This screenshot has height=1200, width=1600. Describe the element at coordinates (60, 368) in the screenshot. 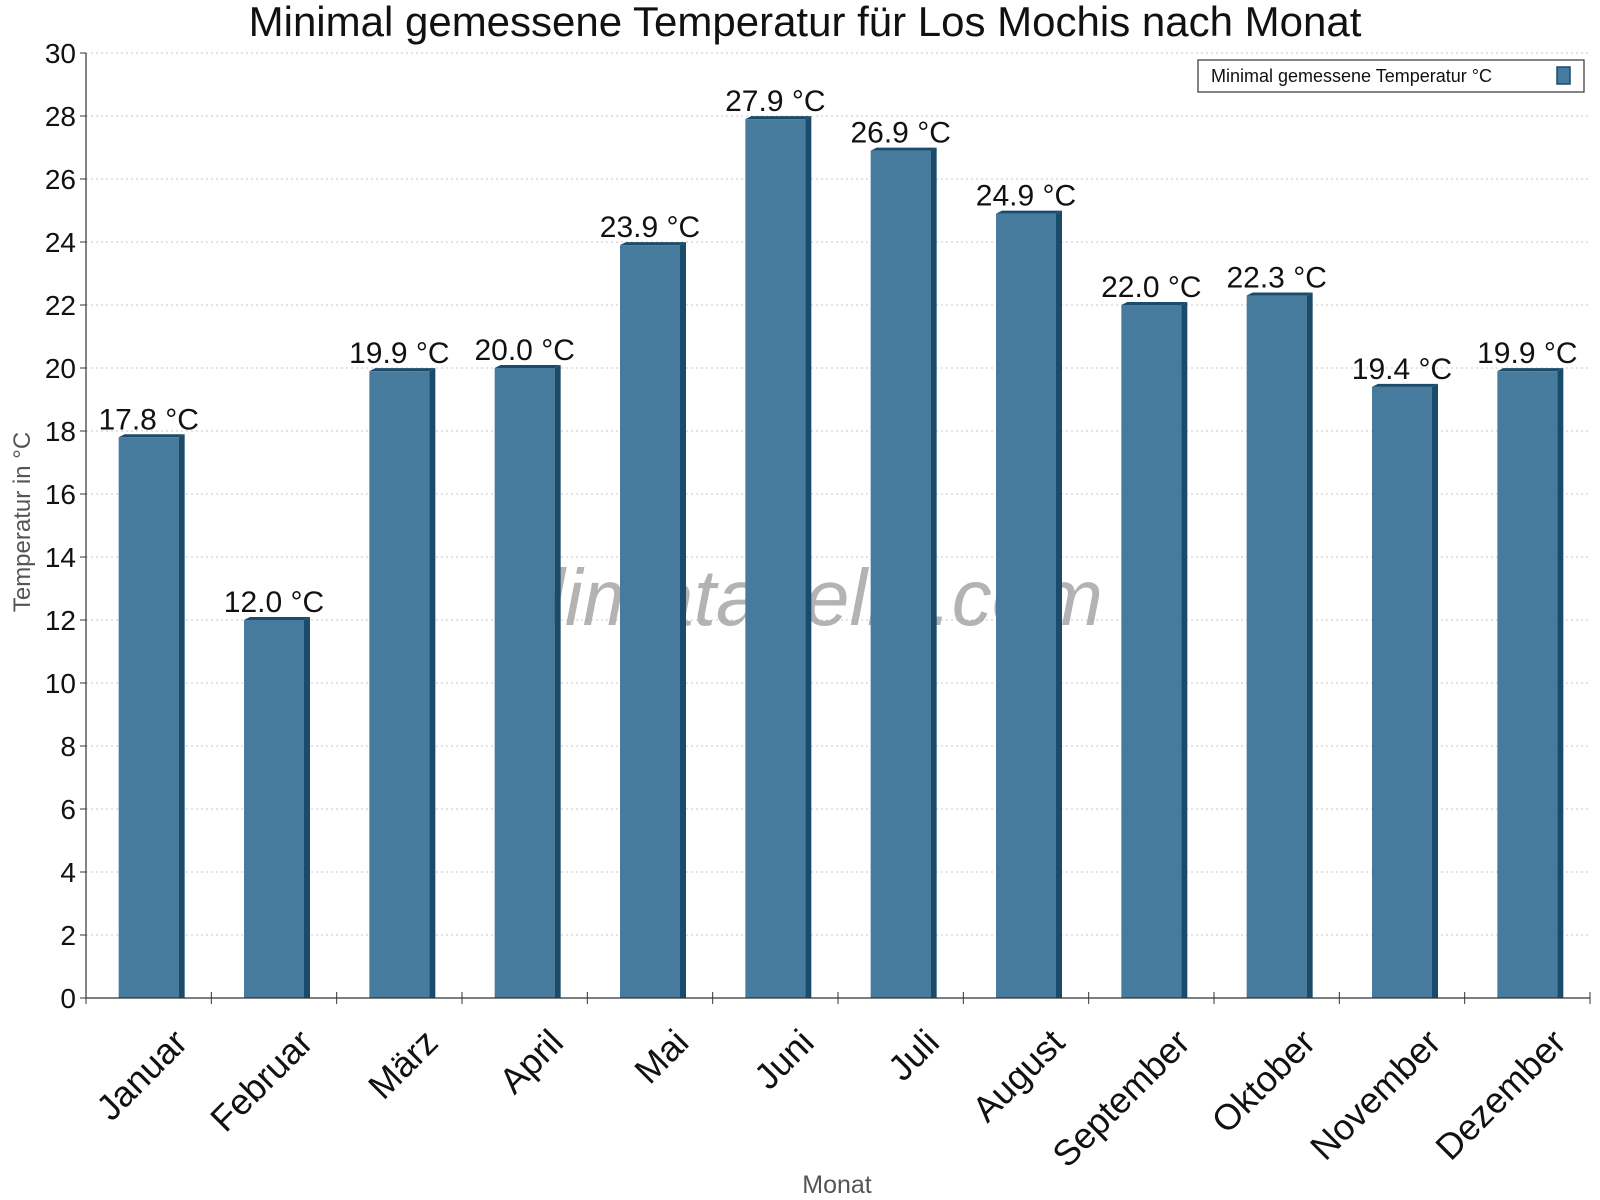

I see `y-tick-label: 20` at that location.